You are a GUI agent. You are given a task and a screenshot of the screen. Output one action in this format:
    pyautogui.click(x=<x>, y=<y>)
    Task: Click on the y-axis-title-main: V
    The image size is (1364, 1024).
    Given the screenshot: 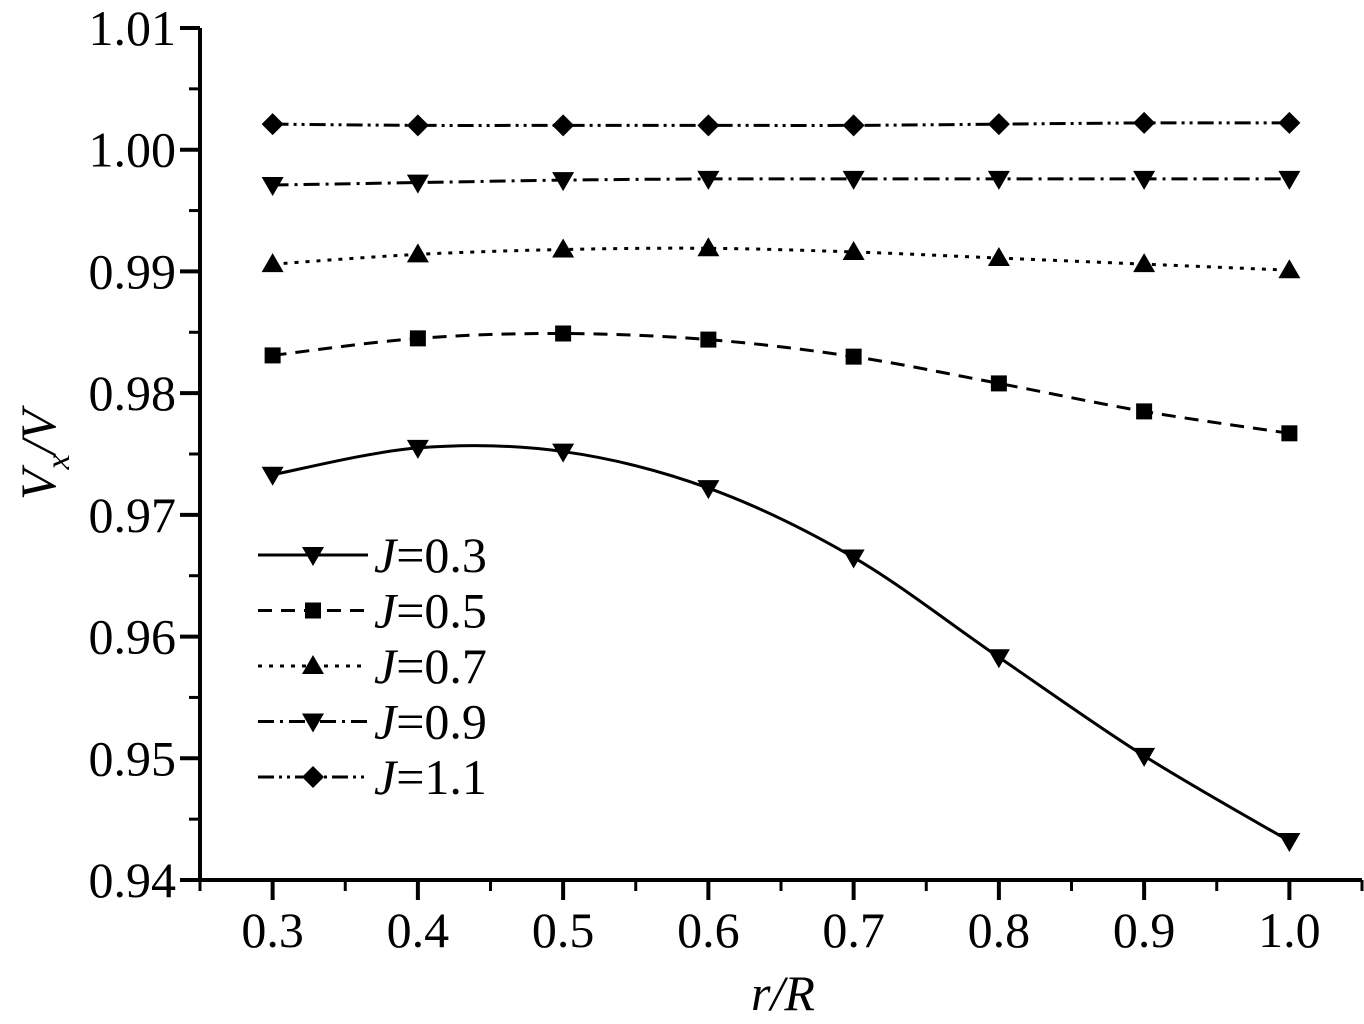 What is the action you would take?
    pyautogui.click(x=38, y=482)
    